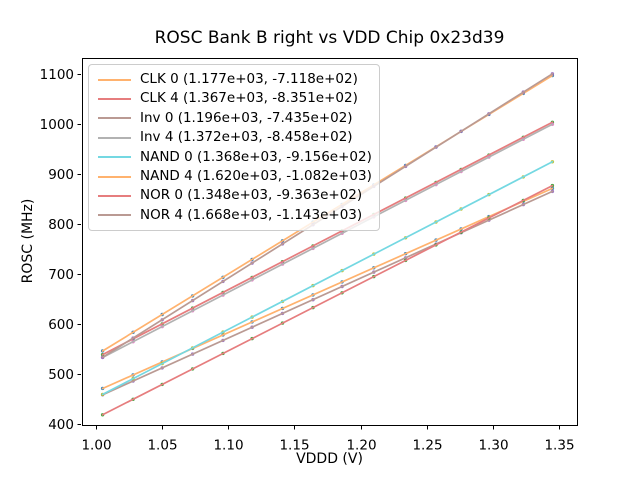 The width and height of the screenshot is (640, 480). What do you see at coordinates (61, 175) in the screenshot?
I see `y-tick-label: 900` at bounding box center [61, 175].